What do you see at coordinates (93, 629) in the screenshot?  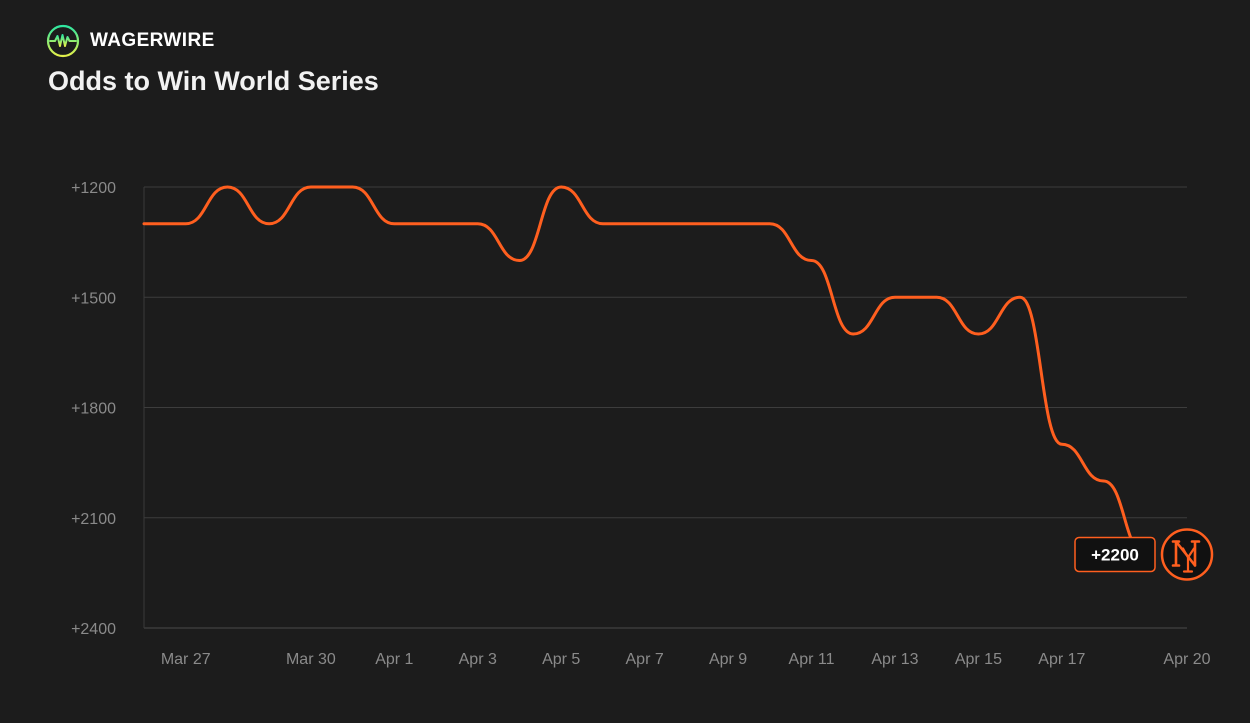 I see `y-tick-label: +2400` at bounding box center [93, 629].